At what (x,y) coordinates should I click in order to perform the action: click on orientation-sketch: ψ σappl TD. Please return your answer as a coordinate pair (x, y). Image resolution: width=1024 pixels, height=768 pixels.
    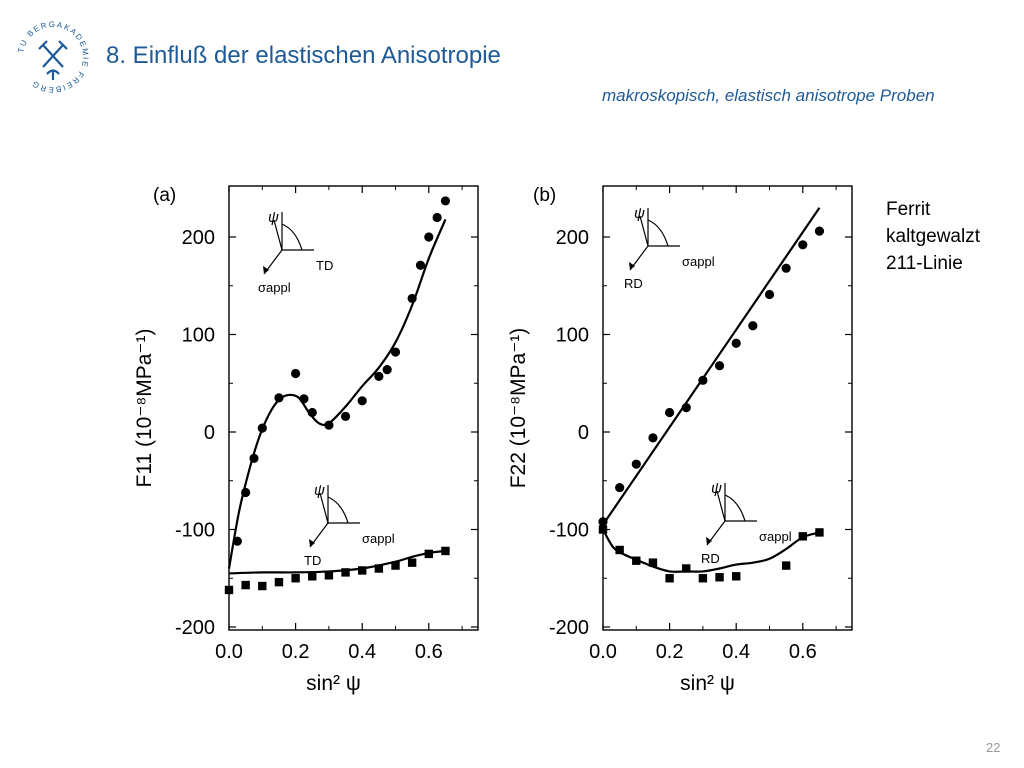
    Looking at the image, I should click on (349, 525).